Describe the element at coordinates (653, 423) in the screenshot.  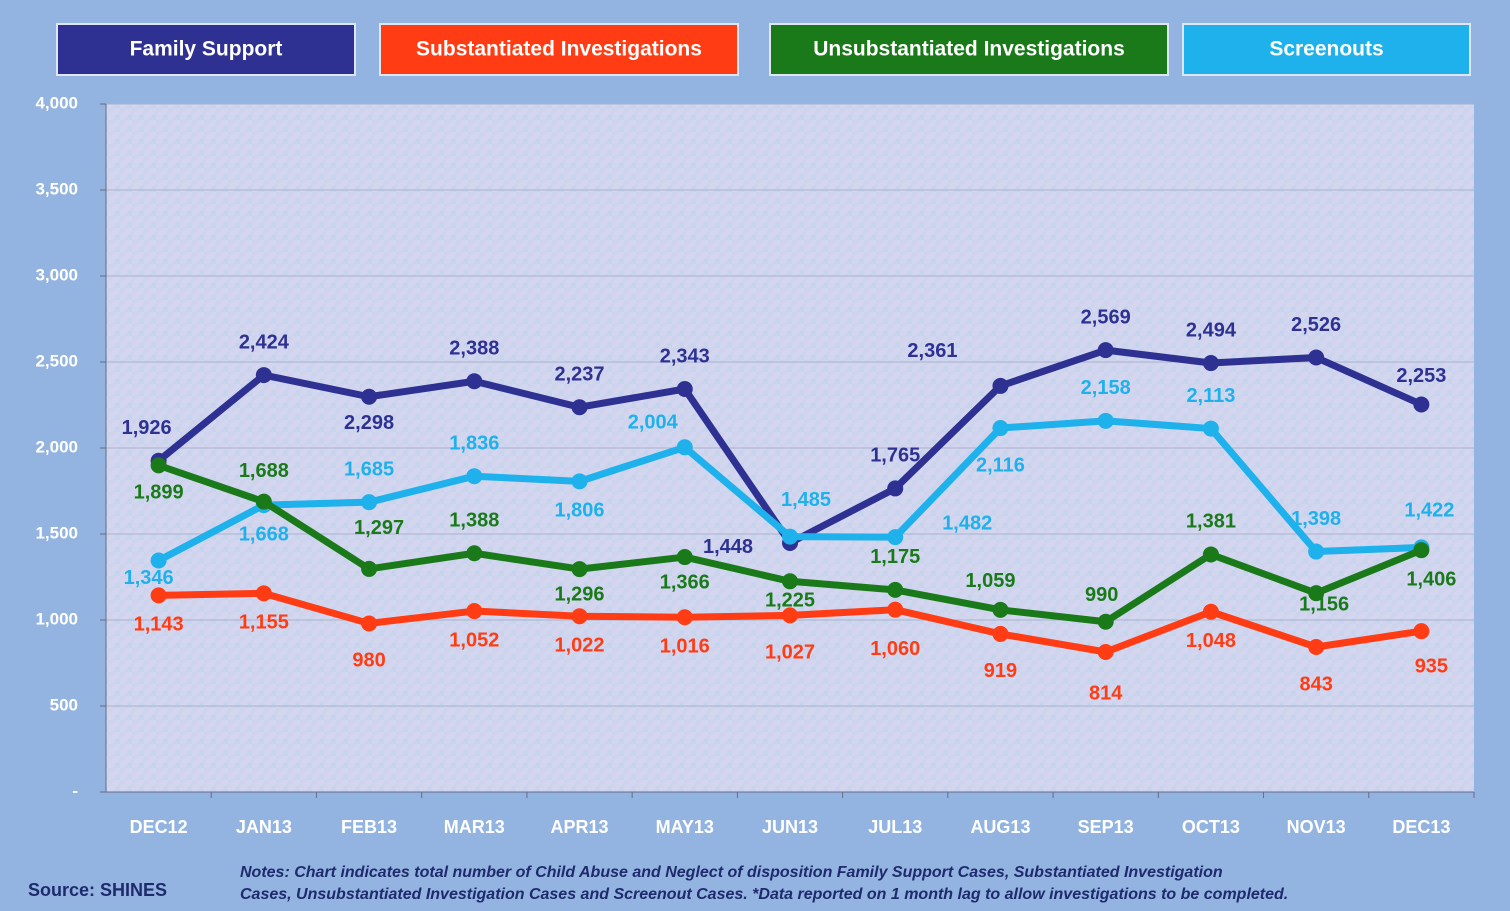
I see `data-label: 2,004` at that location.